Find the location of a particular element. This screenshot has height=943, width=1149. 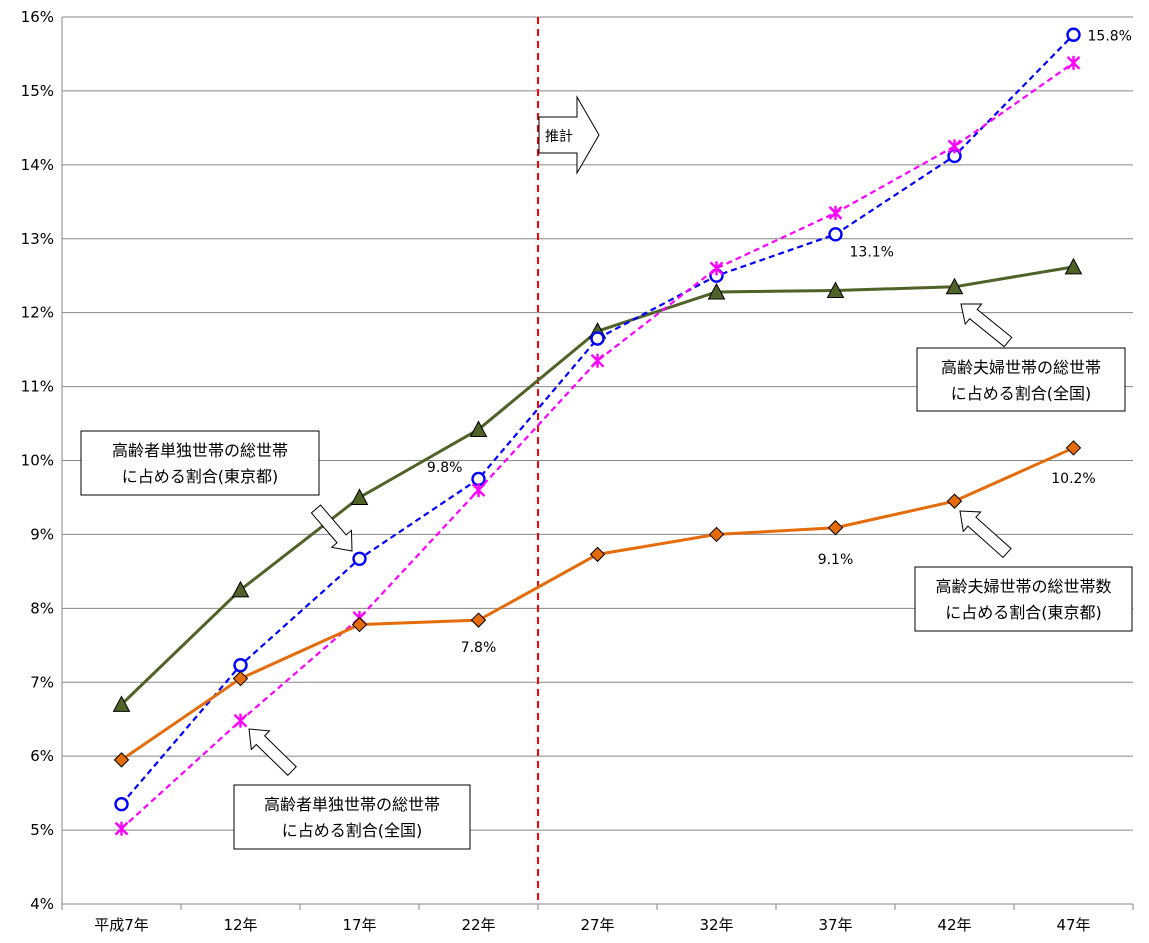

data-label: 7.8% is located at coordinates (479, 648).